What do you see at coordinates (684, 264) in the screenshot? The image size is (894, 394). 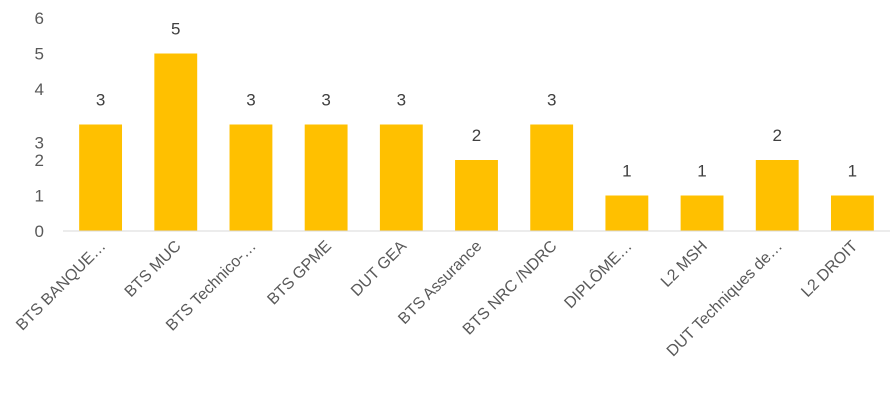 I see `x-tick-label: L2 MSH` at bounding box center [684, 264].